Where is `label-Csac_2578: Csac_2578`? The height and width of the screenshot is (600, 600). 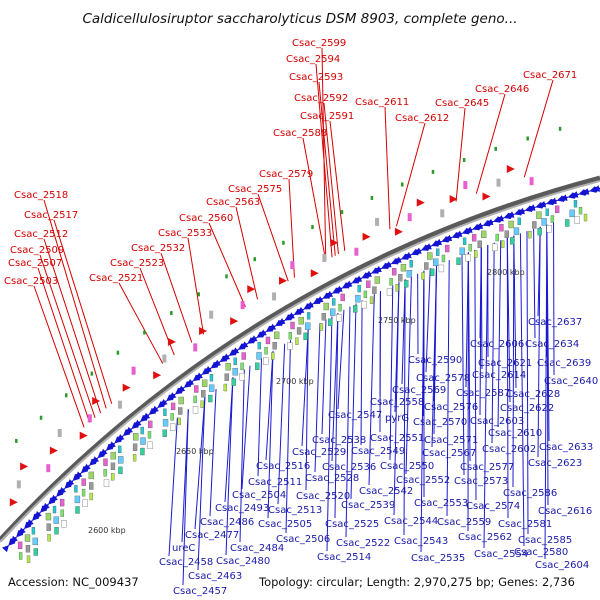 label-Csac_2578: Csac_2578 is located at coordinates (443, 378).